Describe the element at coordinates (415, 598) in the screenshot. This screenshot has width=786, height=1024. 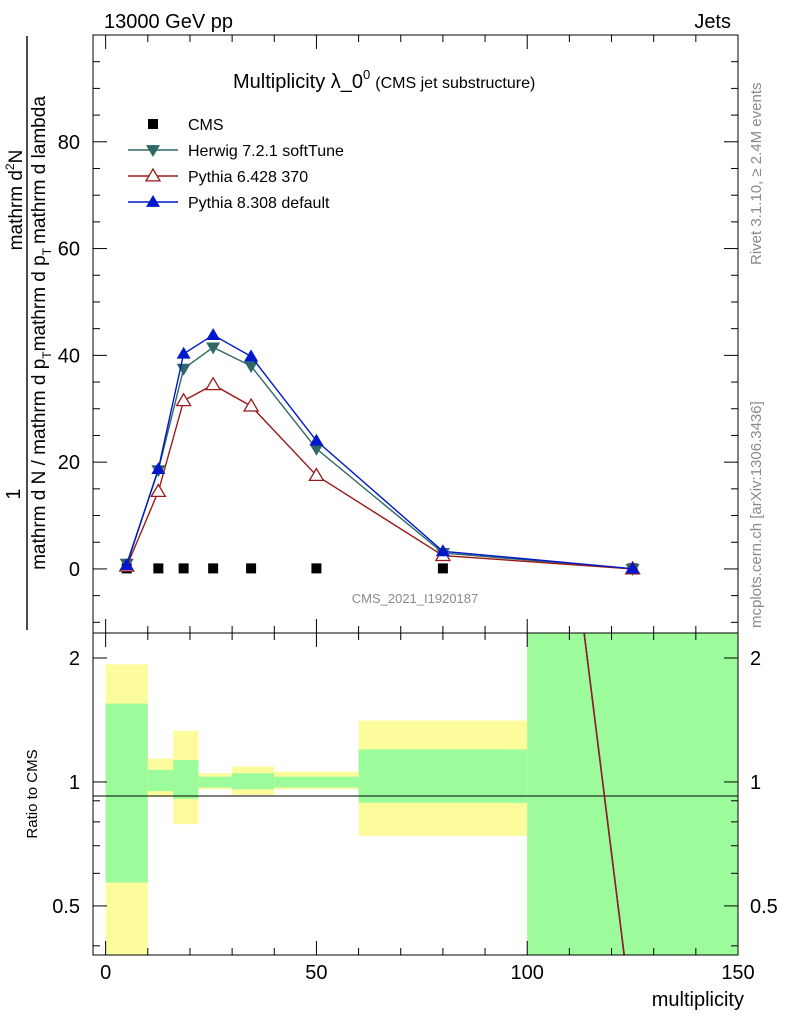
I see `analysis-watermark: CMS_2021_I1920187` at that location.